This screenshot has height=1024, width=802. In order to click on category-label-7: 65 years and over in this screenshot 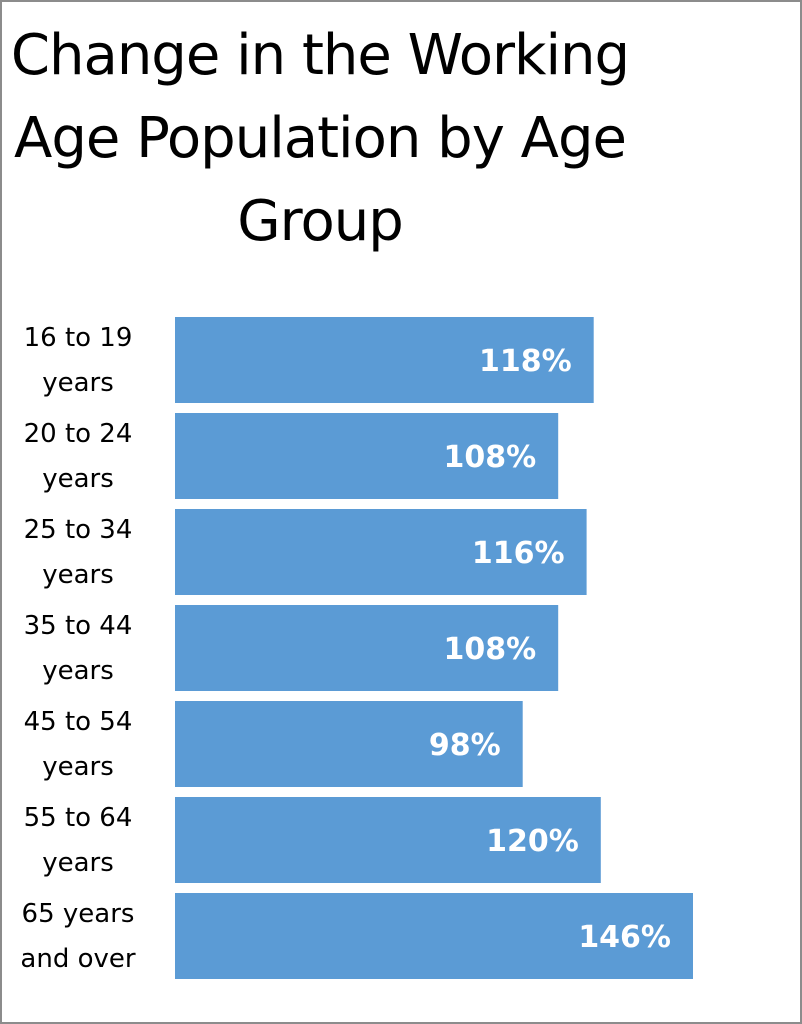, I will do `click(77, 936)`.